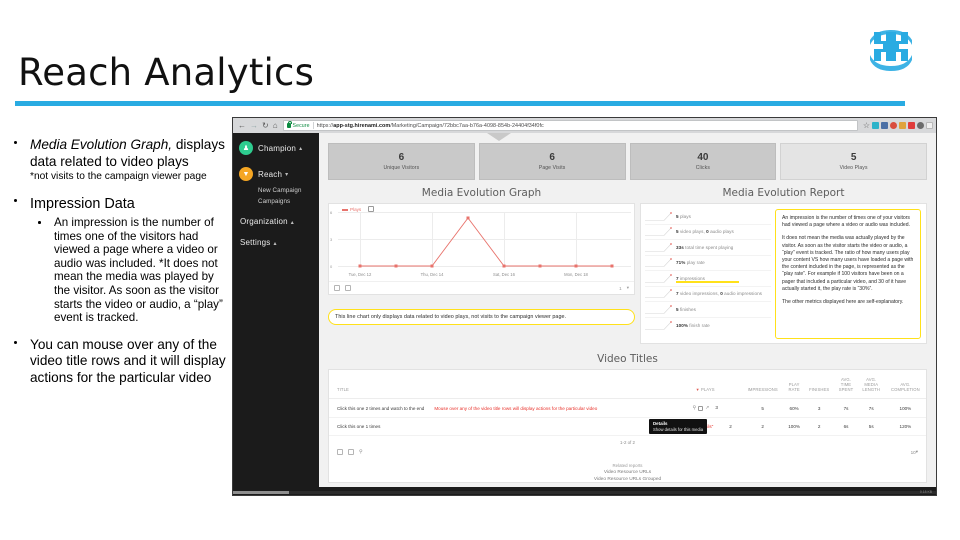 The image size is (960, 540). I want to click on preview-search-icon: ⚲, so click(694, 408).